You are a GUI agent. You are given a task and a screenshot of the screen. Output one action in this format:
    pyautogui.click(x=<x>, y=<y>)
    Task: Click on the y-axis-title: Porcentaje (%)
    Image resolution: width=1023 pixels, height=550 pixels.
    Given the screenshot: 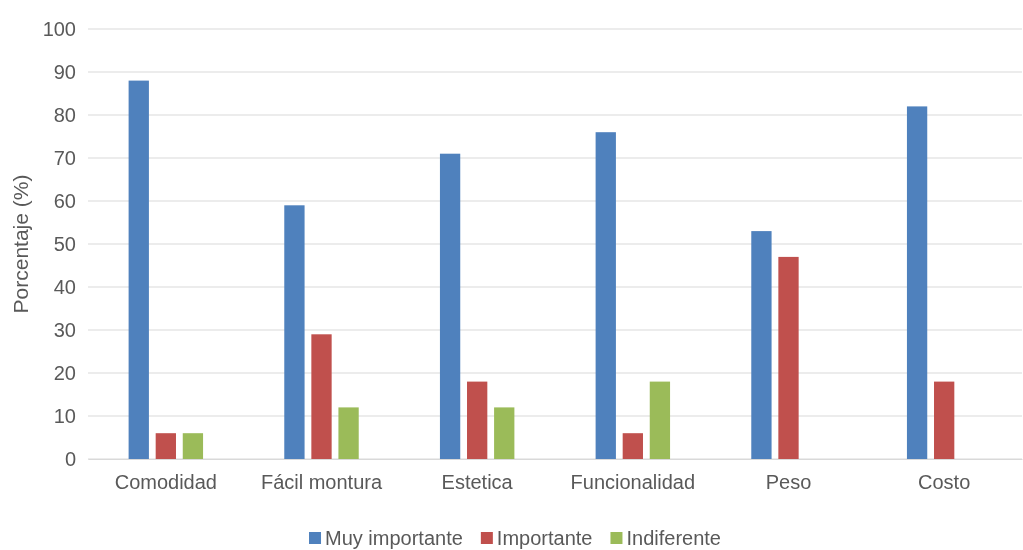 What is the action you would take?
    pyautogui.click(x=20, y=244)
    